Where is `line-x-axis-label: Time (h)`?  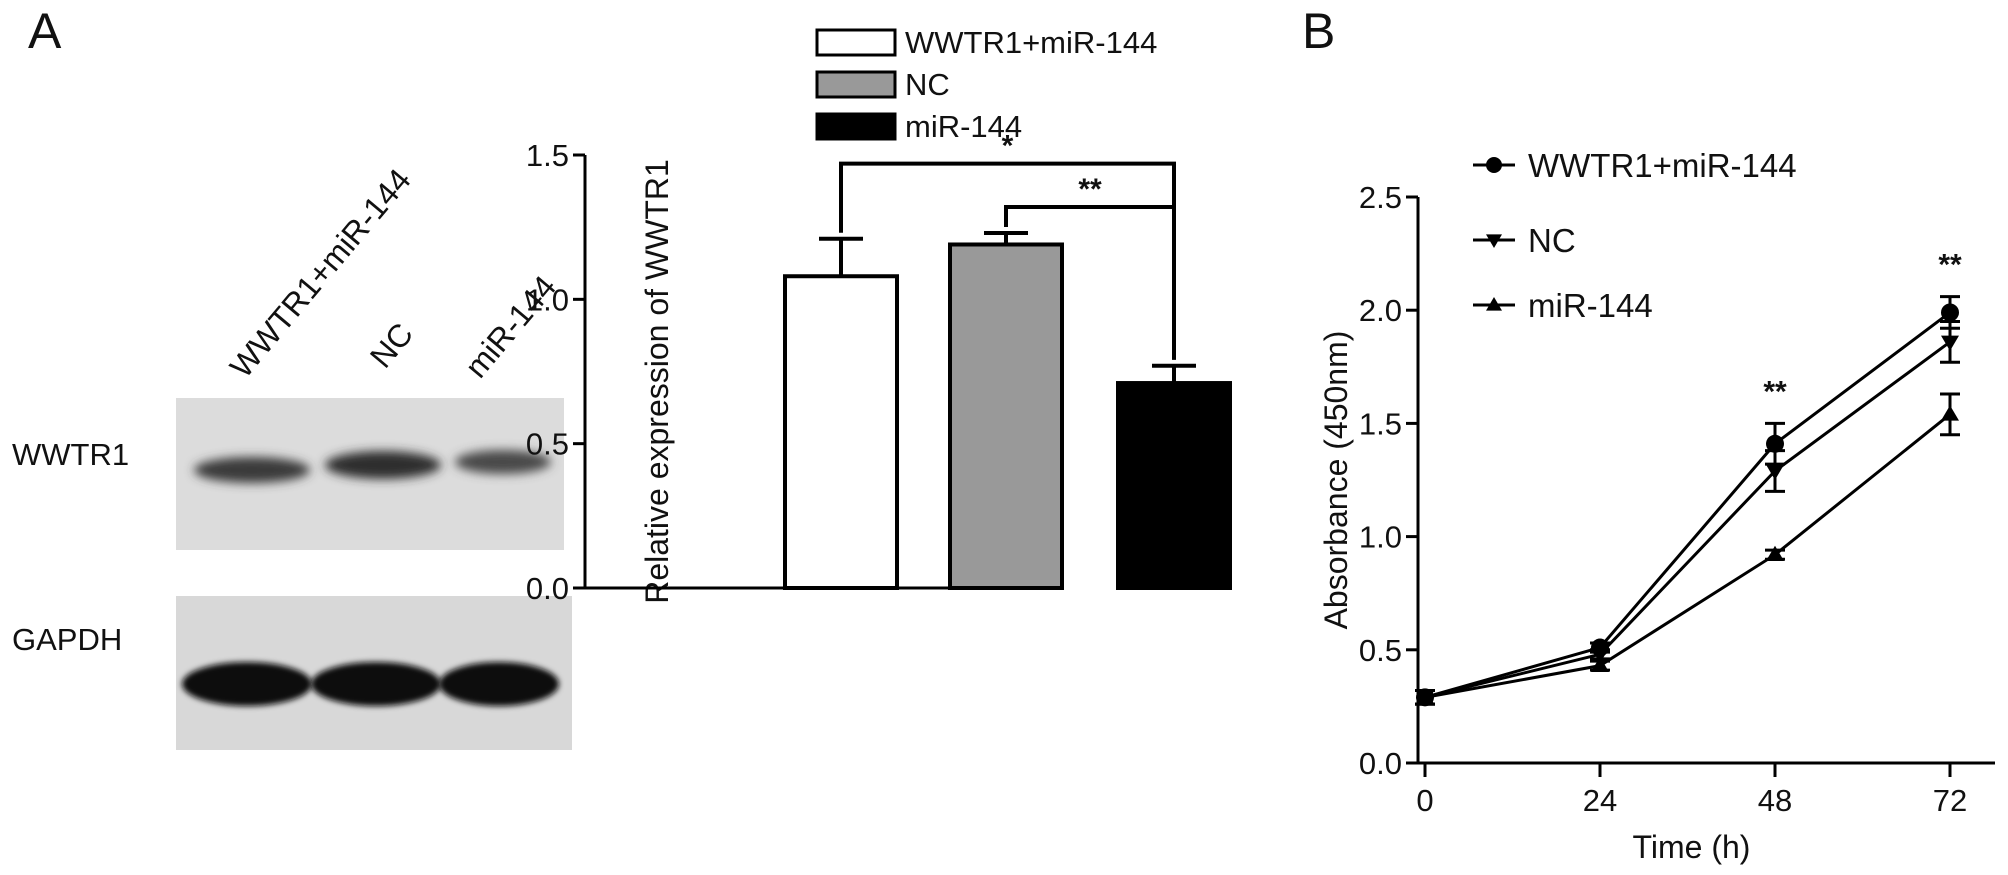 line-x-axis-label: Time (h) is located at coordinates (1692, 847).